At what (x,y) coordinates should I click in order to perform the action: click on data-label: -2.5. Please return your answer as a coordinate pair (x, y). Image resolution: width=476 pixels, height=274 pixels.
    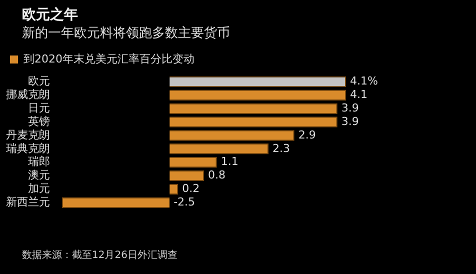
    Looking at the image, I should click on (185, 202).